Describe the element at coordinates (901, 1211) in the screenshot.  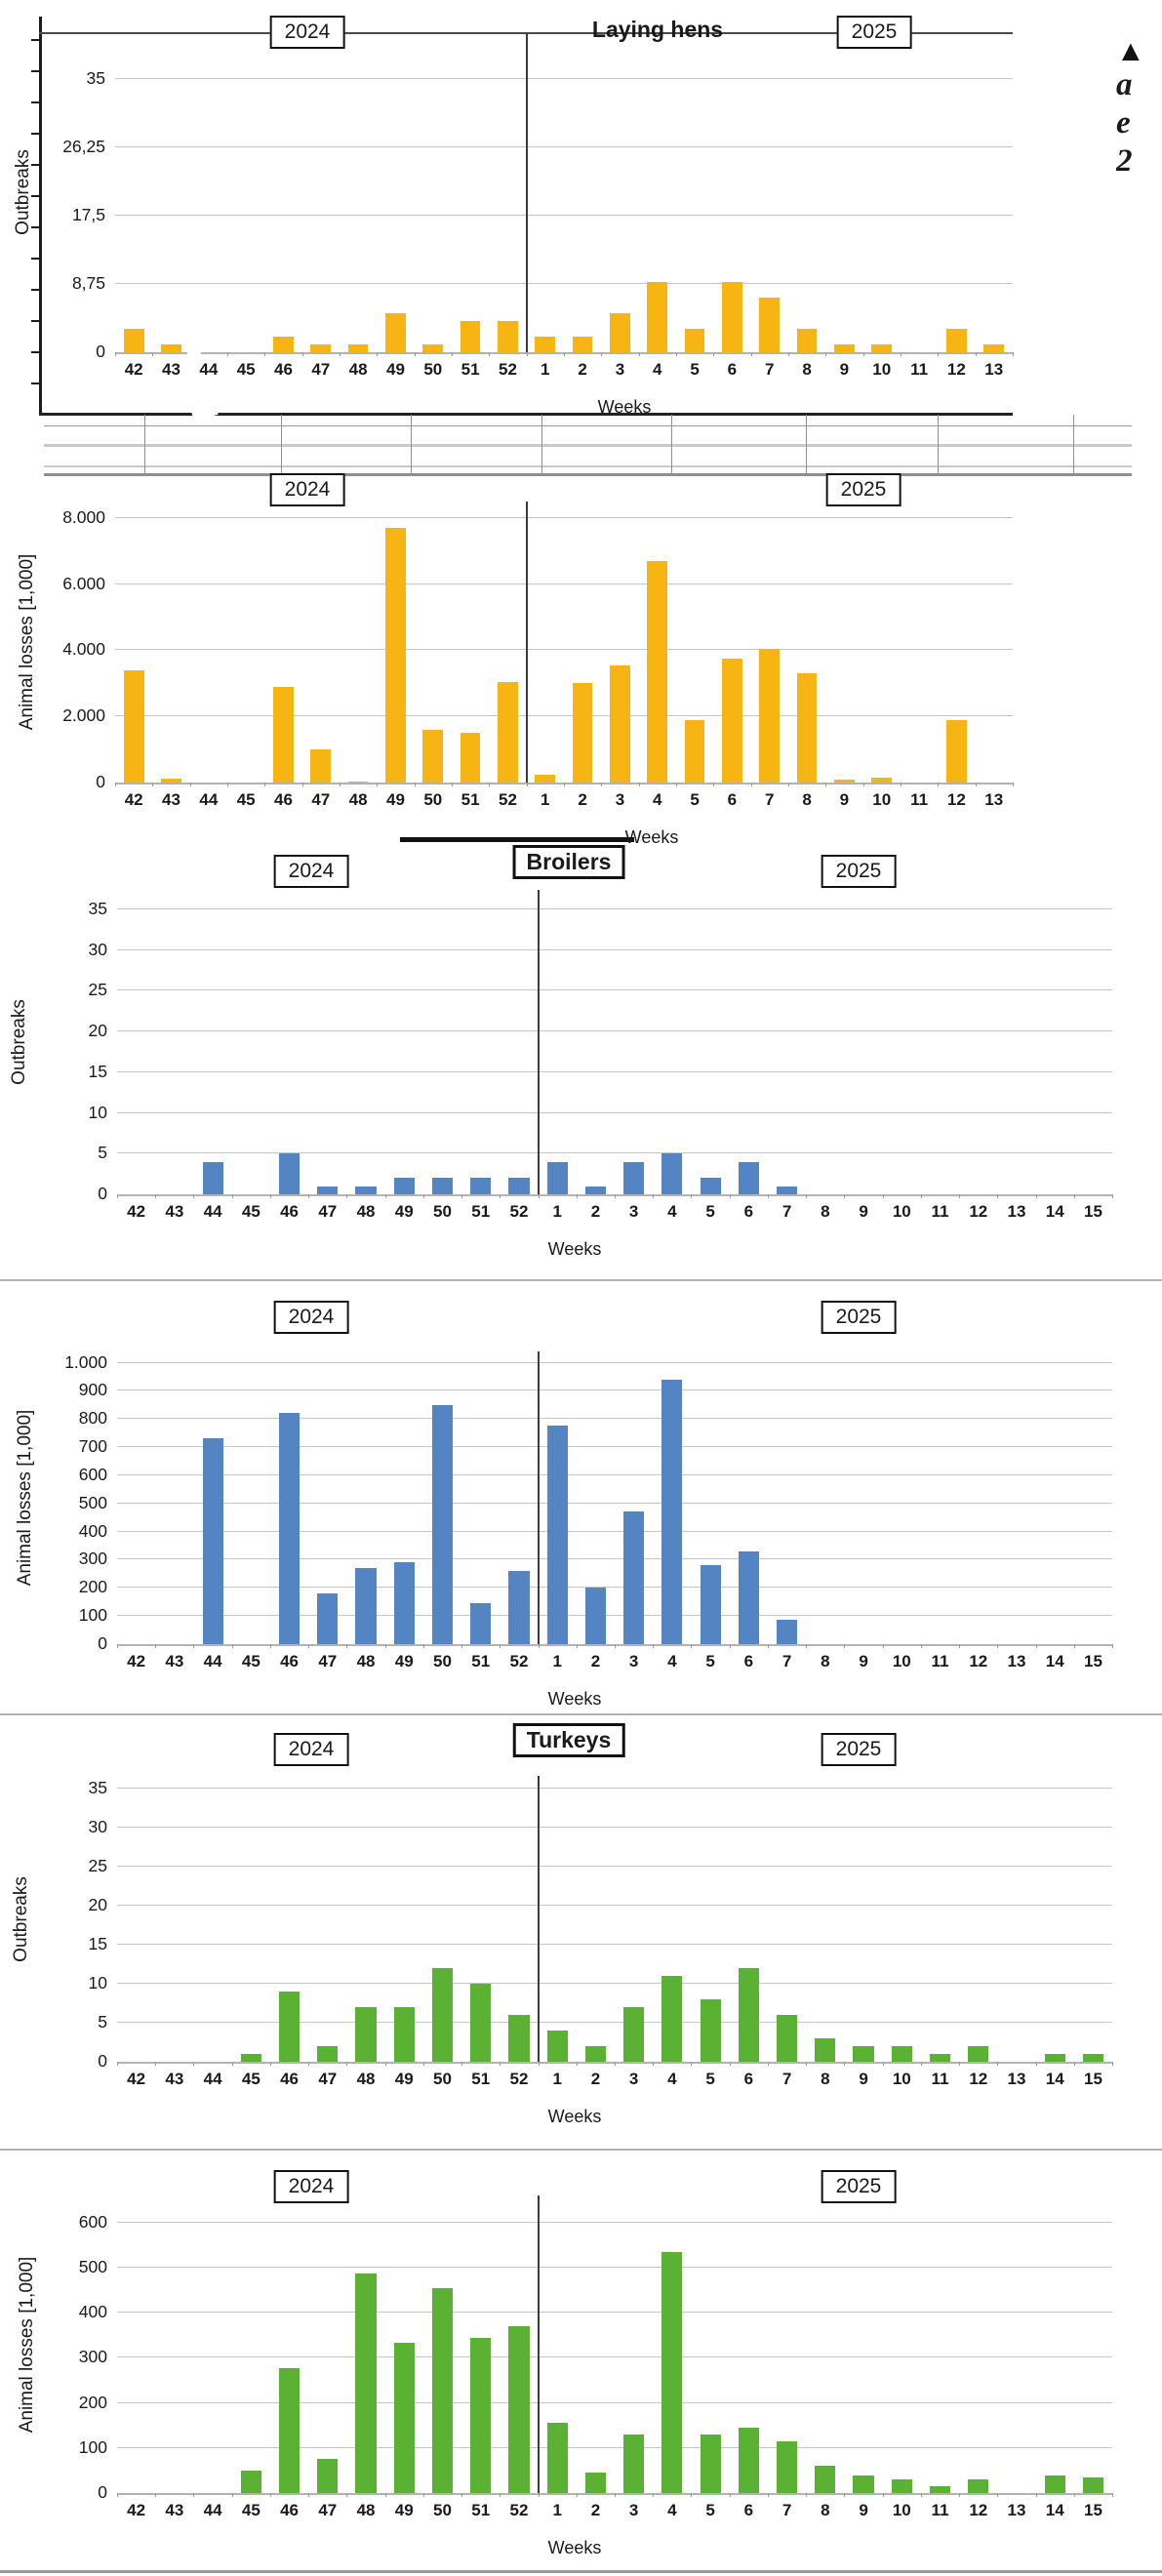
I see `x-label-week-10: 10` at that location.